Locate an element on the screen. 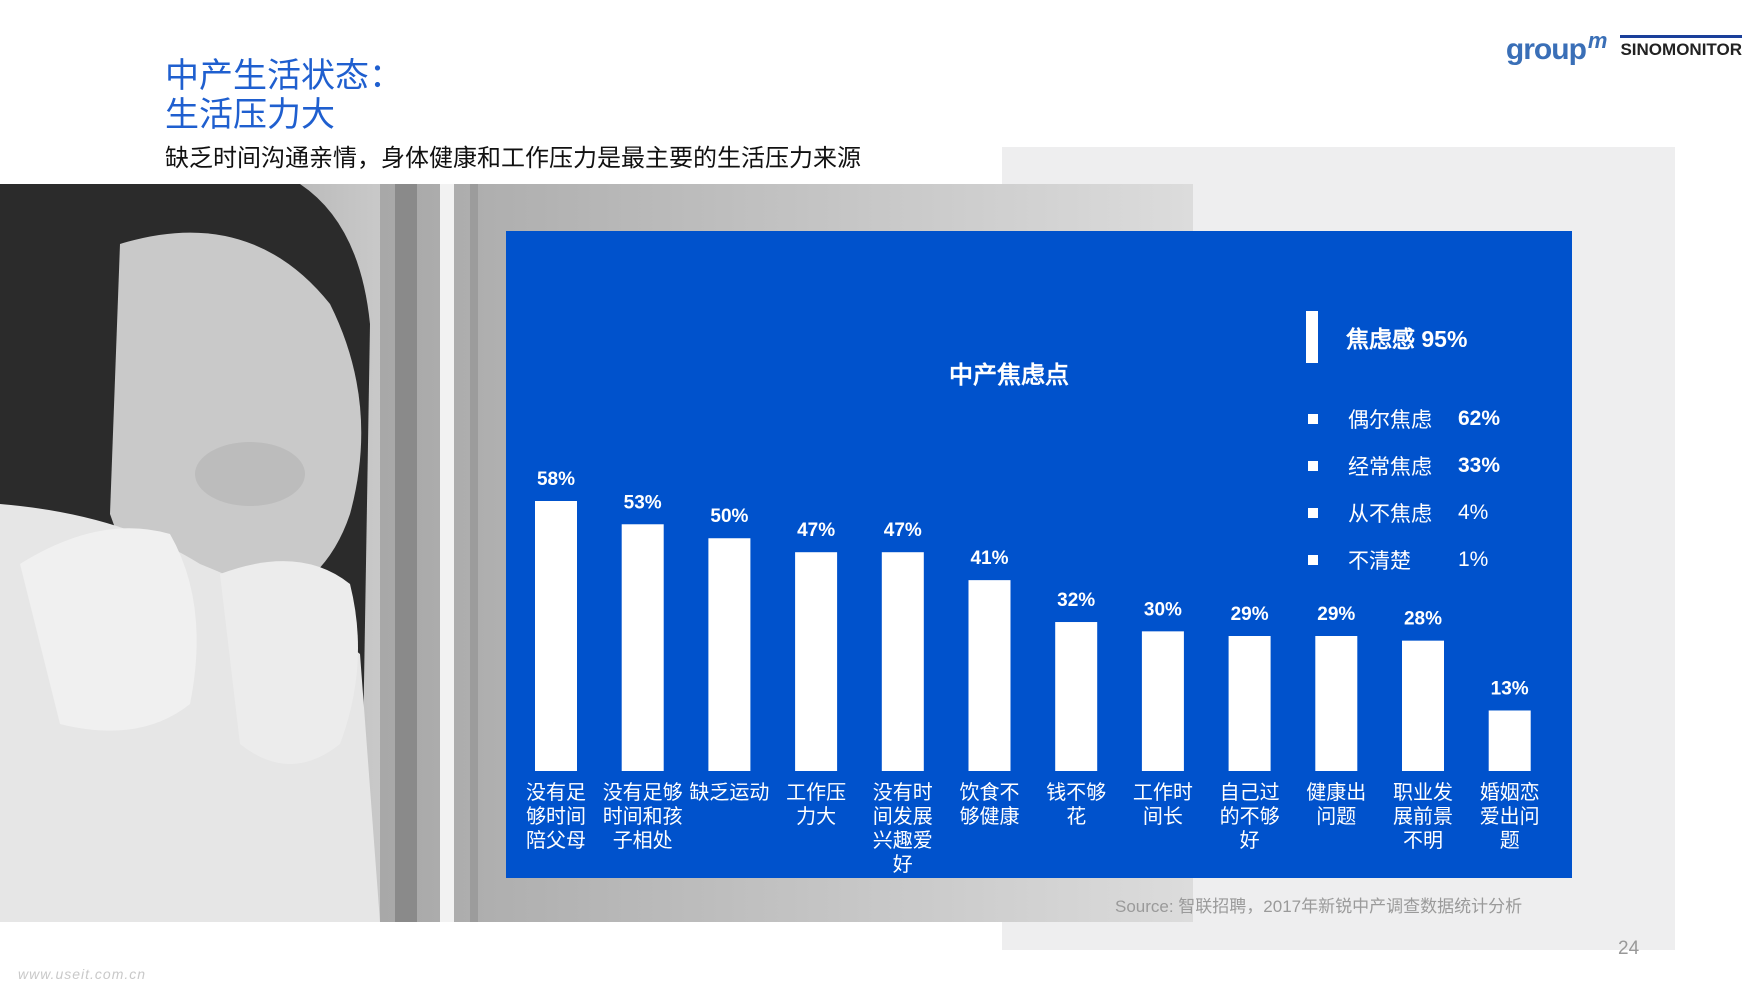 Image resolution: width=1760 pixels, height=990 pixels. category-label-line: 陪父母 is located at coordinates (556, 841).